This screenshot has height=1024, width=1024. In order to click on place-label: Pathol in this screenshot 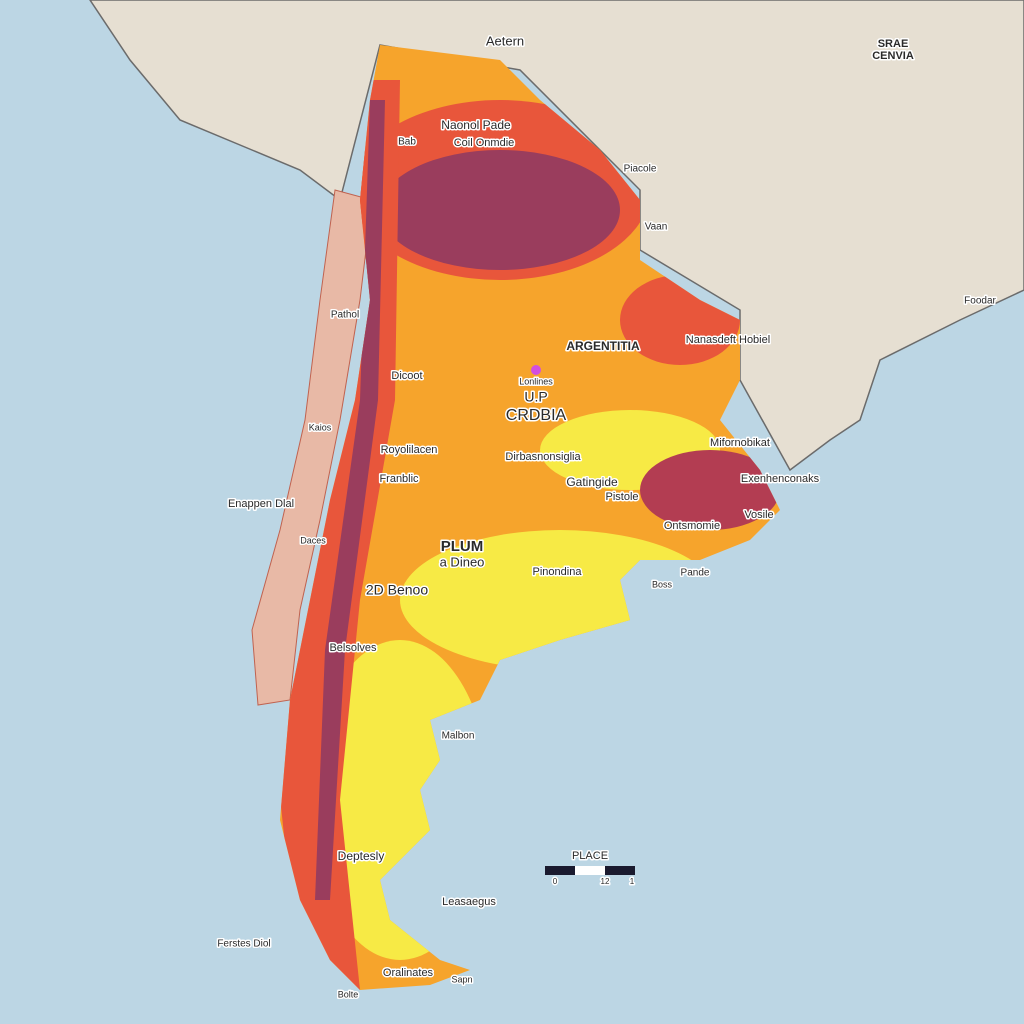, I will do `click(345, 315)`.